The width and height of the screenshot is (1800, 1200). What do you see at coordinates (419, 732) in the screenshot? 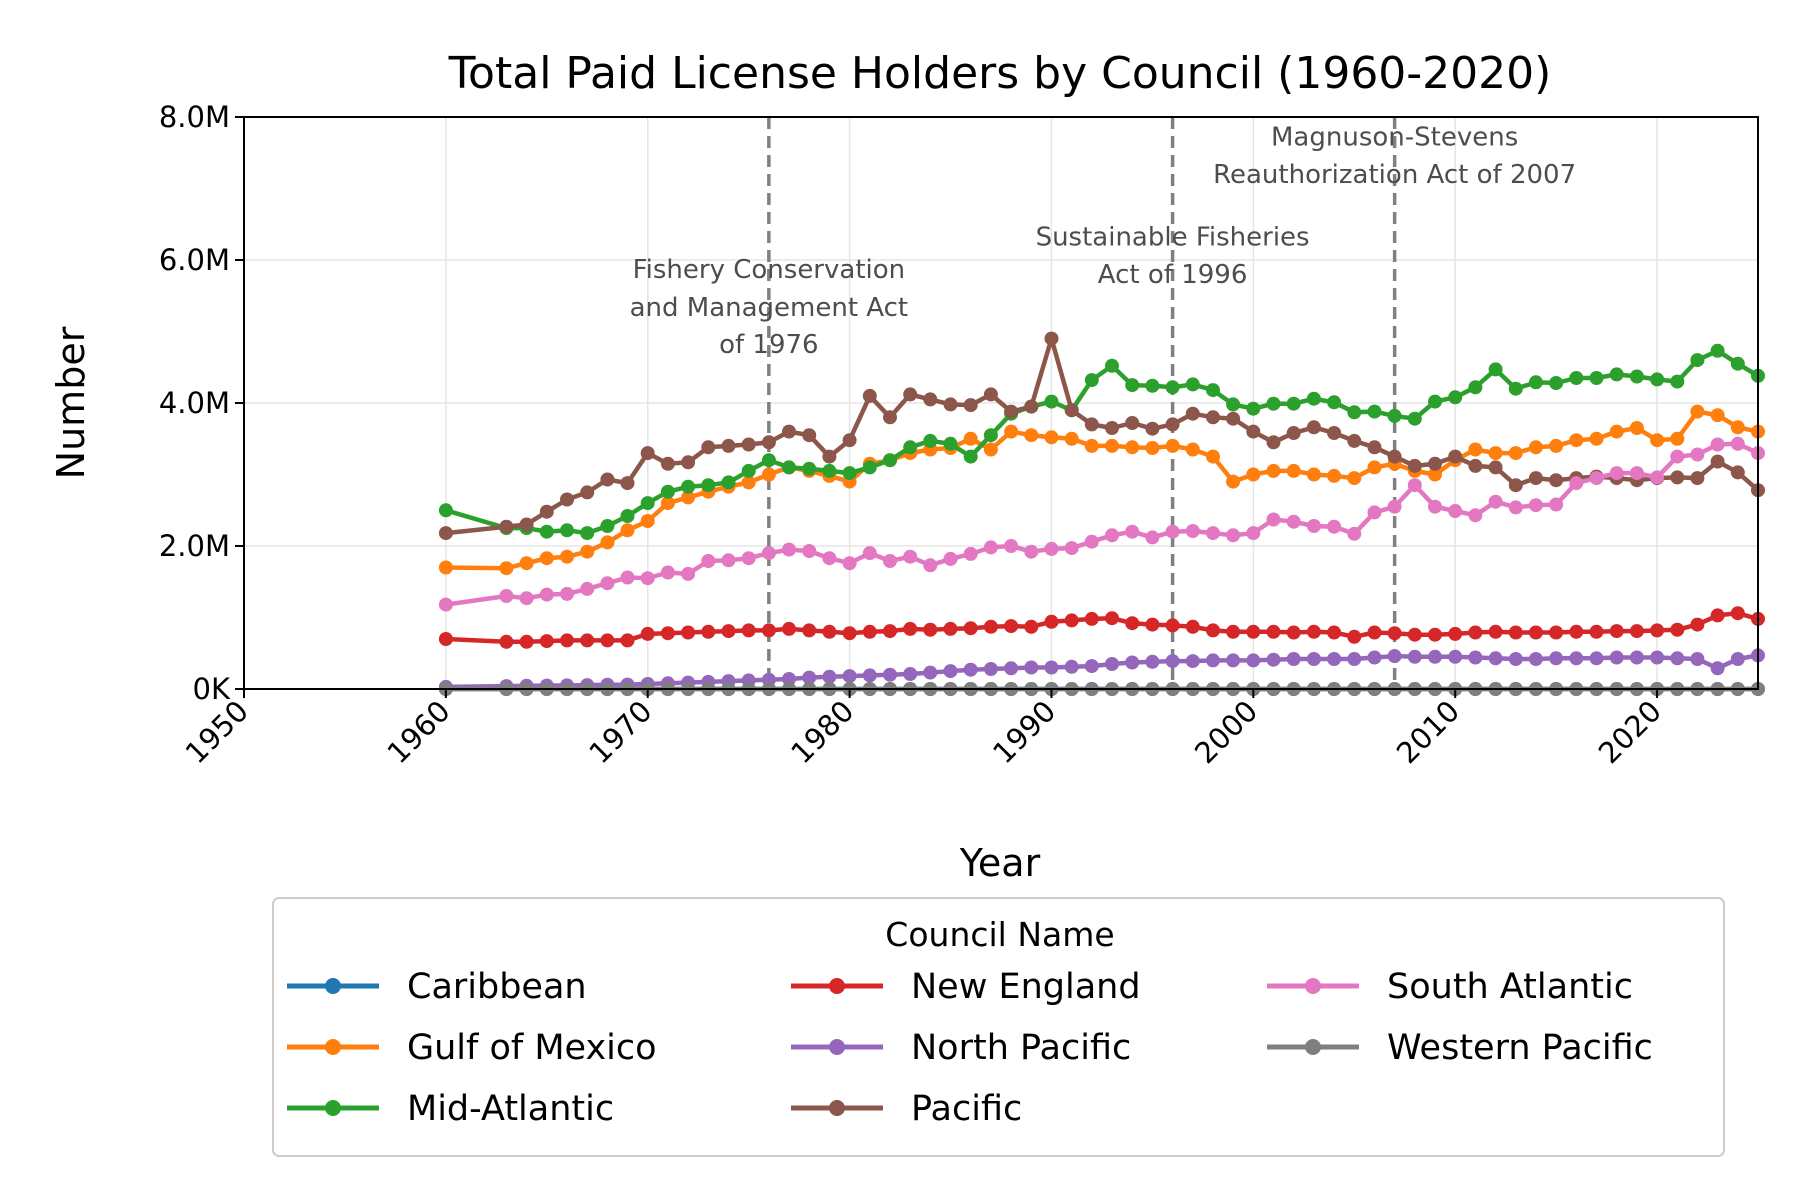
I see `x-tick-label: 1960` at bounding box center [419, 732].